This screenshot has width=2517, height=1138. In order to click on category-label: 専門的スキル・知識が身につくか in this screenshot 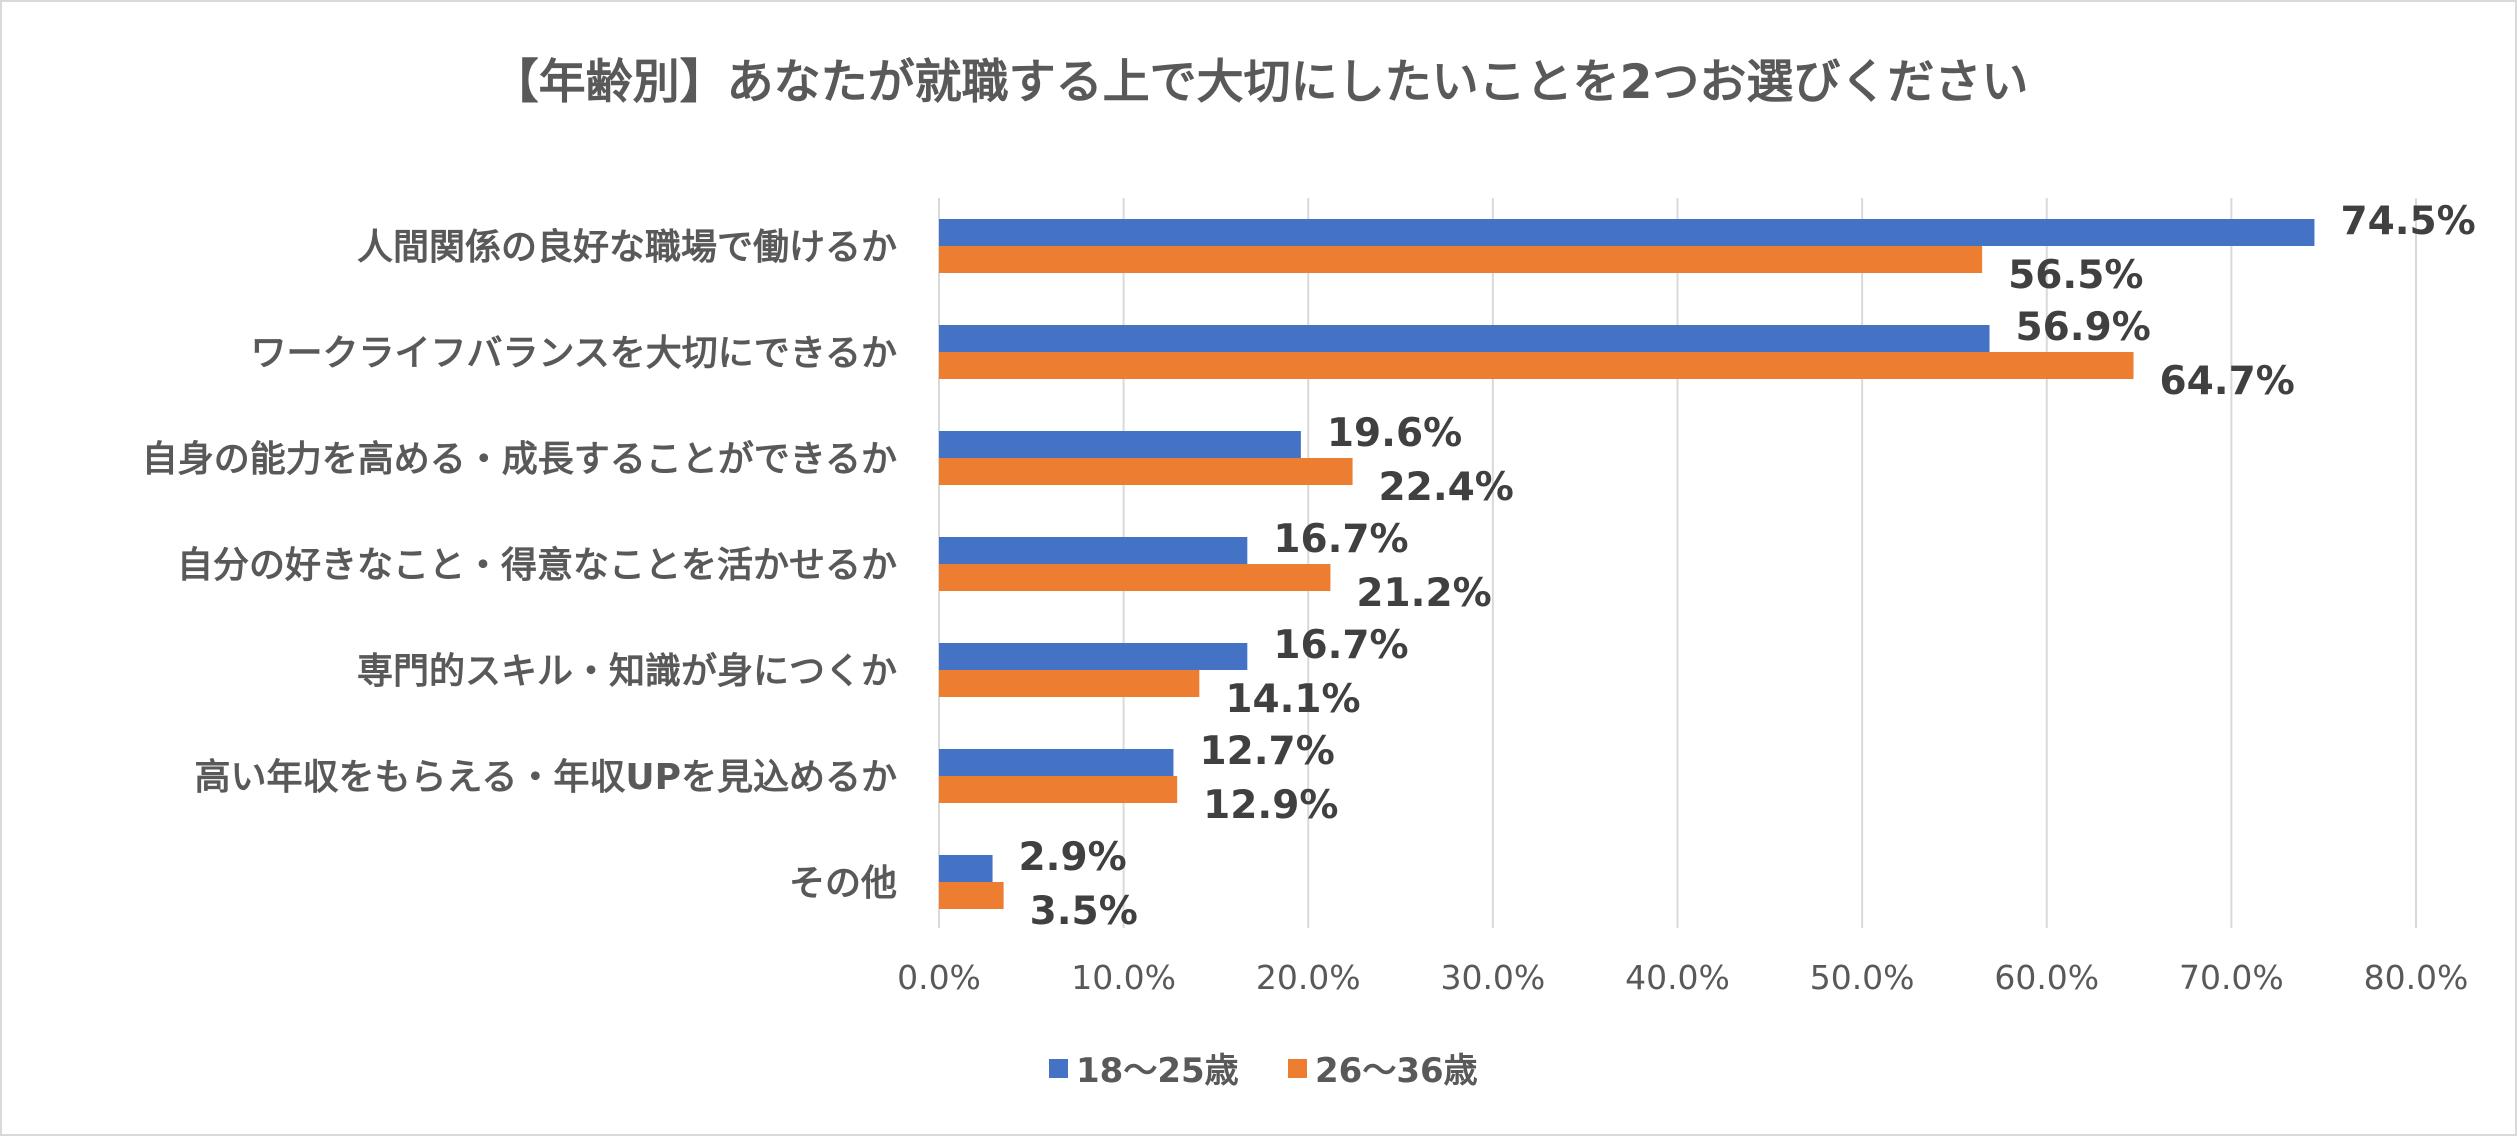, I will do `click(627, 671)`.